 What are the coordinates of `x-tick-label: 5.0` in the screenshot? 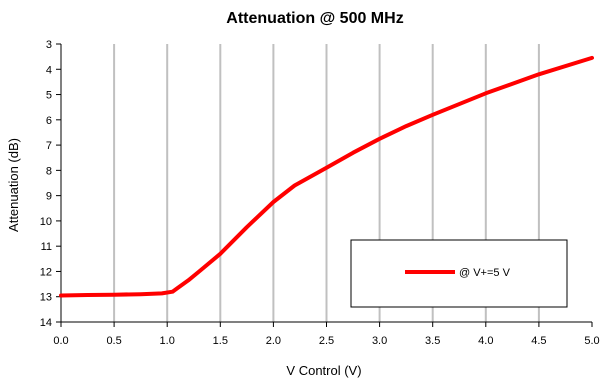 It's located at (591, 341).